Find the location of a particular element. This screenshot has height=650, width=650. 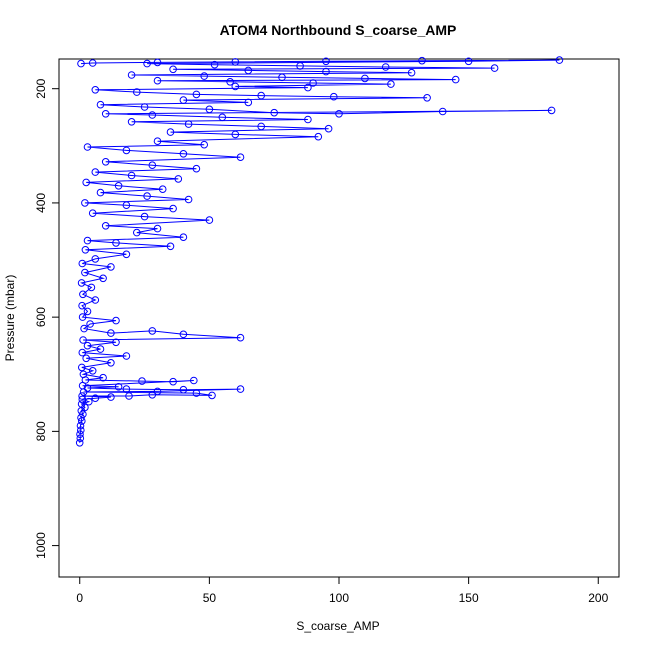

y-tick-label: 200 is located at coordinates (41, 88).